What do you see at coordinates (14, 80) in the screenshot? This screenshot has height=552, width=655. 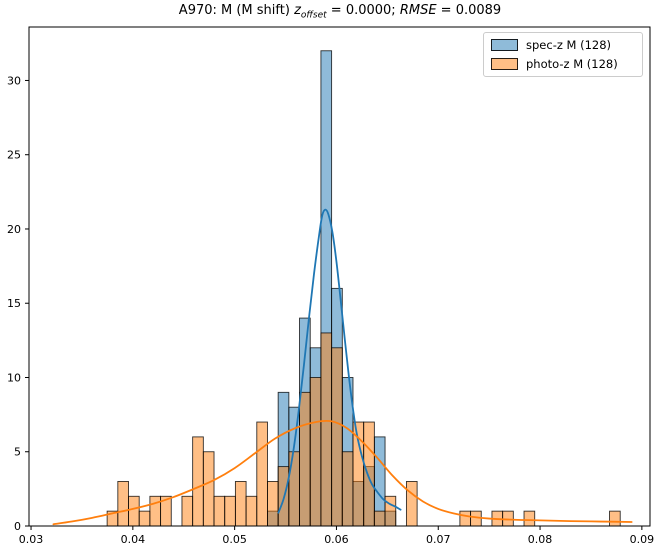 I see `y-tick-label: 30` at bounding box center [14, 80].